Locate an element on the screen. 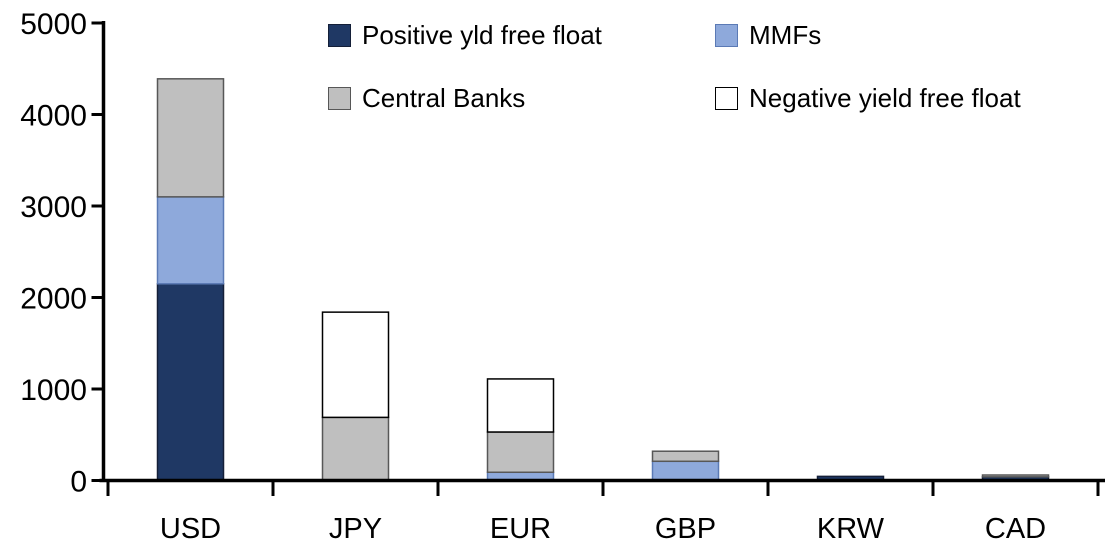 The height and width of the screenshot is (556, 1109). bar-segment-JPY-central-banks is located at coordinates (355, 449).